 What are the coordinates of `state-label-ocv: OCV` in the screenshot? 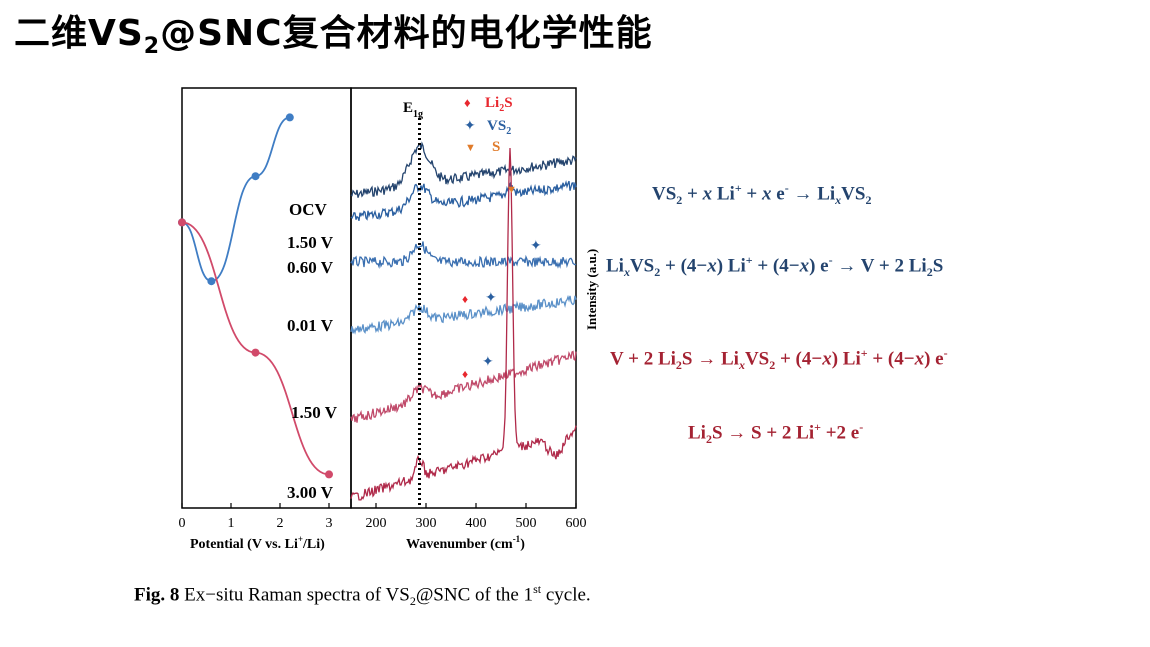 It's located at (308, 209).